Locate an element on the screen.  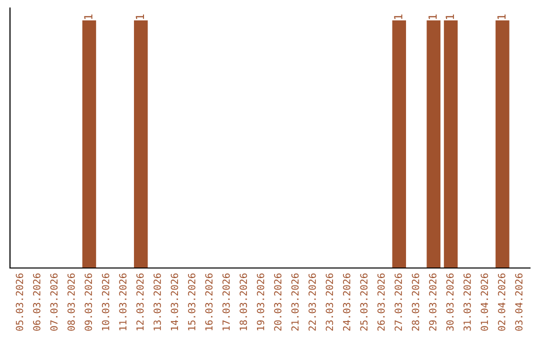
x-tick-label: 21.03.2026 is located at coordinates (295, 302).